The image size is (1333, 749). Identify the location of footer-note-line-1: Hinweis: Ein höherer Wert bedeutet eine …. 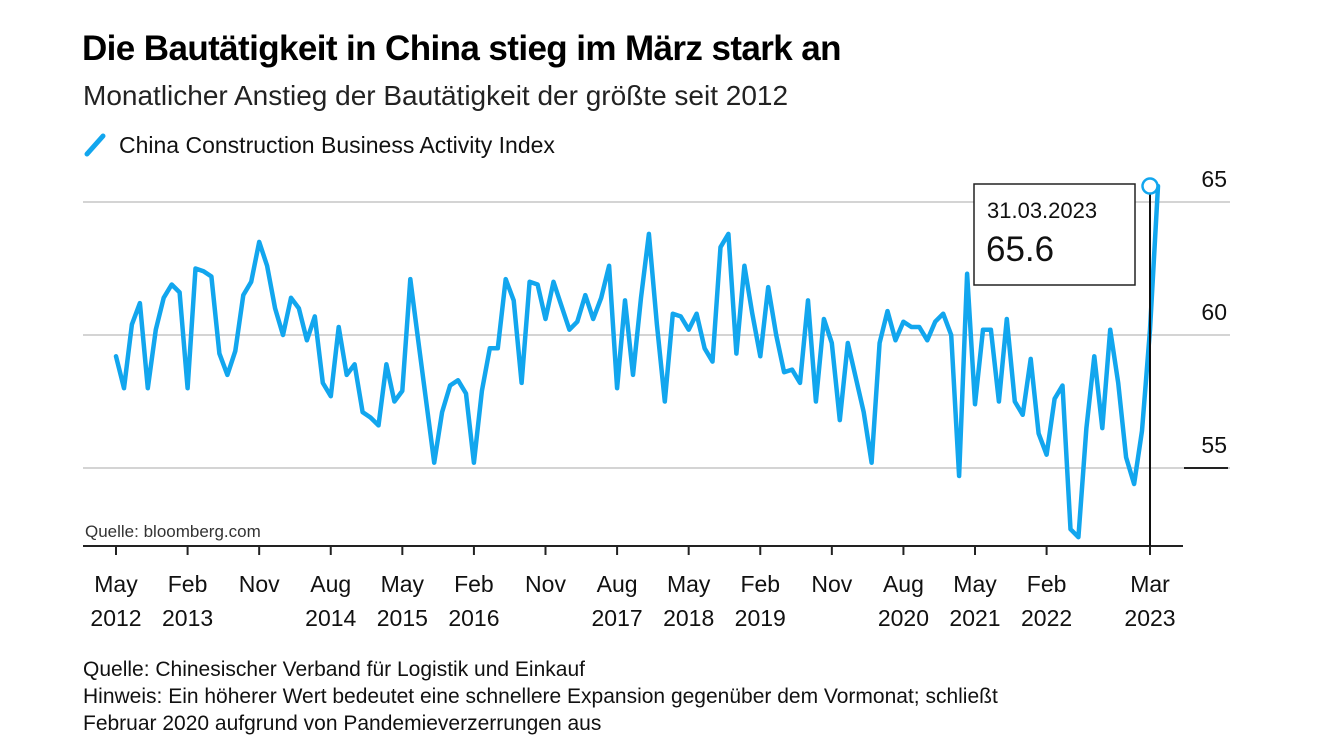
(540, 696).